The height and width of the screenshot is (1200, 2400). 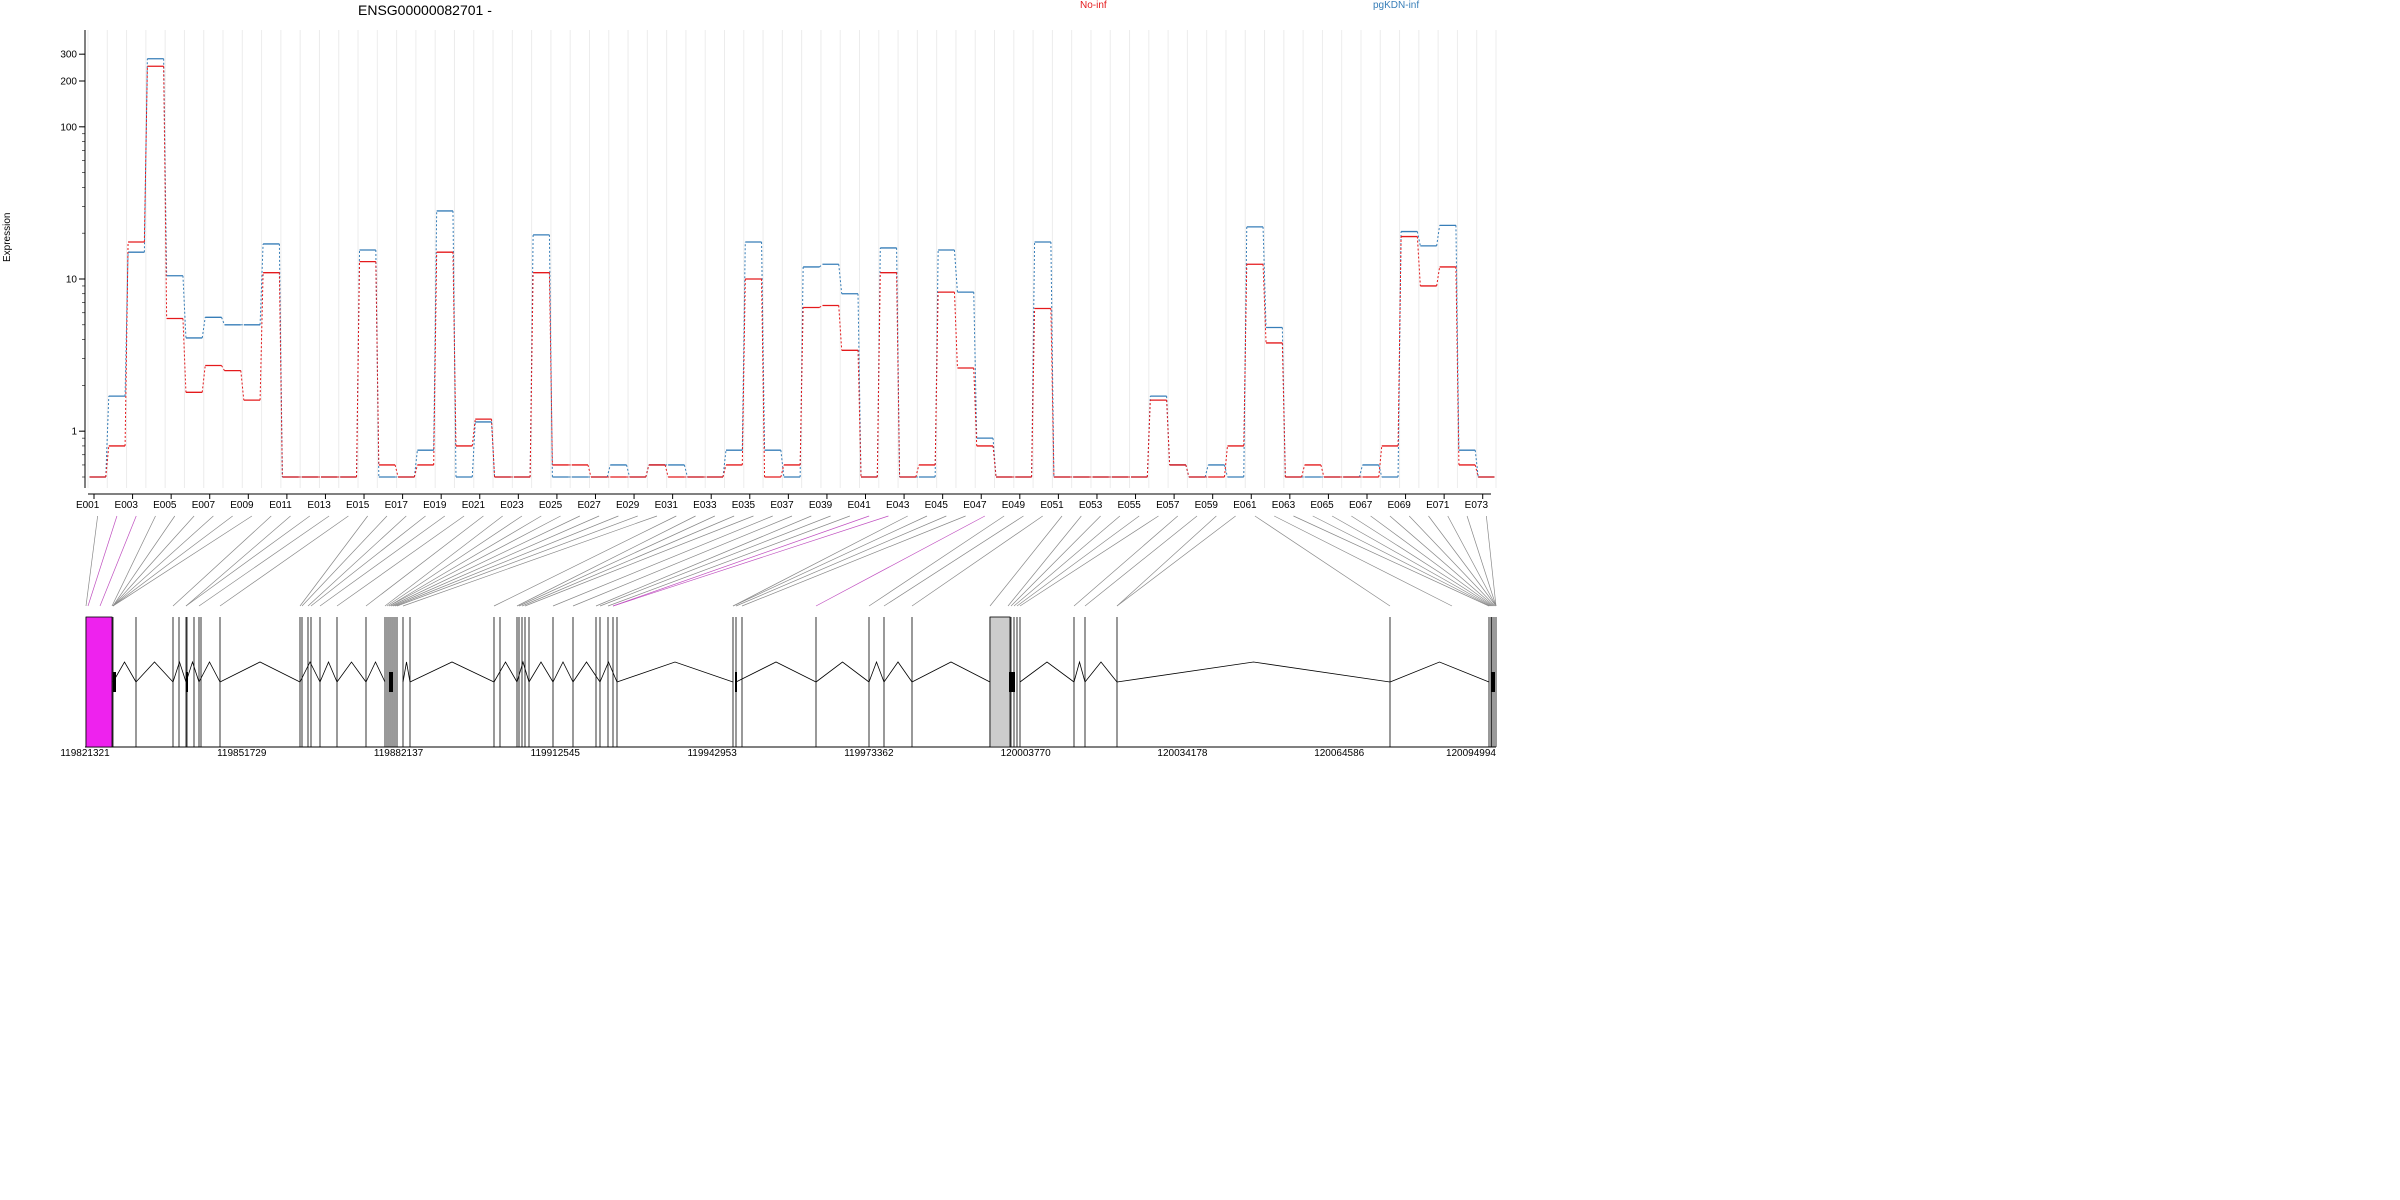 I want to click on genome-tick-label: 119821321, so click(x=85, y=753).